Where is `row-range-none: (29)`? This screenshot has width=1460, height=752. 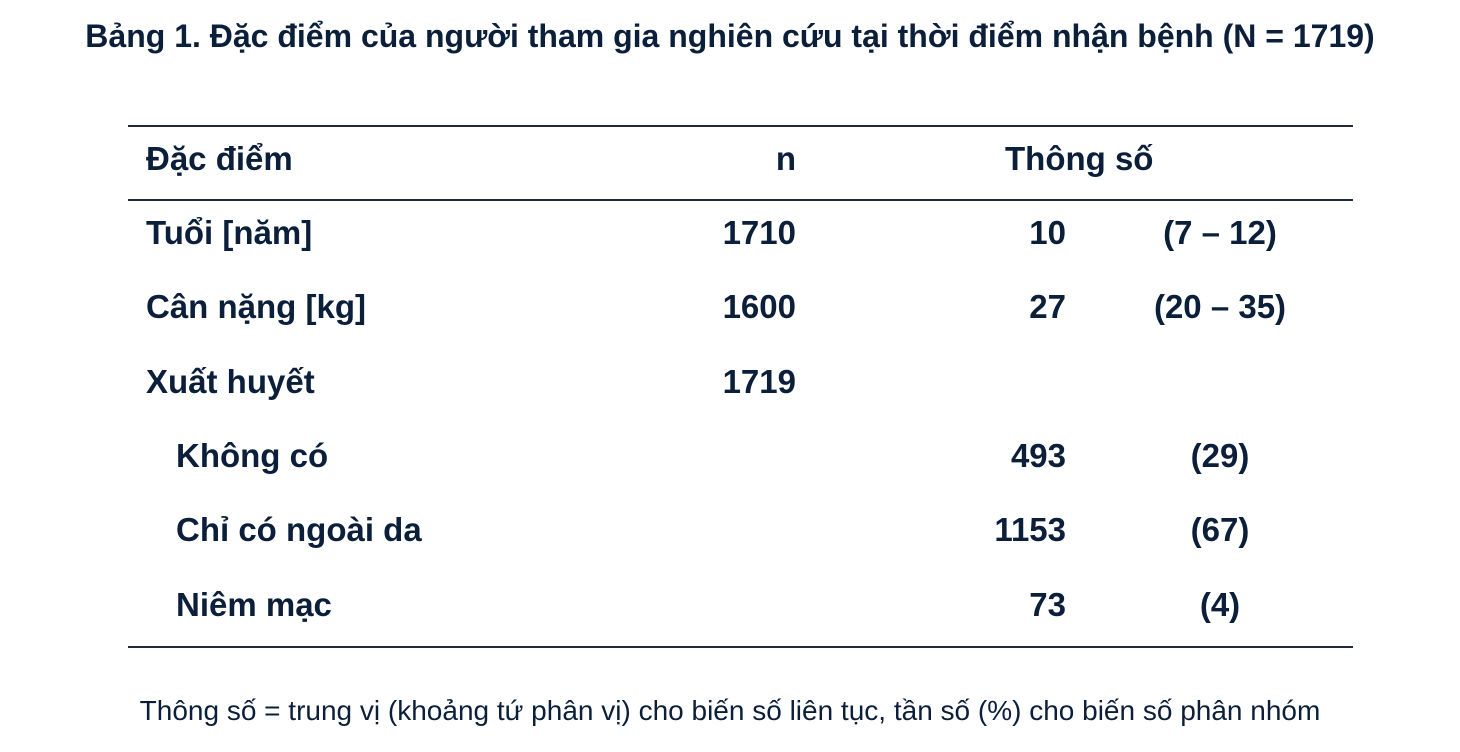
row-range-none: (29) is located at coordinates (1220, 455).